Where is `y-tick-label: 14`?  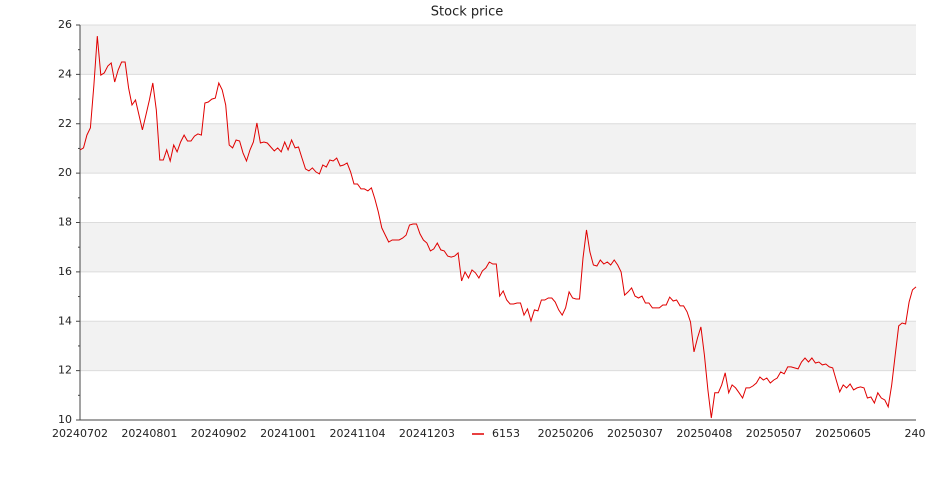 y-tick-label: 14 is located at coordinates (65, 320).